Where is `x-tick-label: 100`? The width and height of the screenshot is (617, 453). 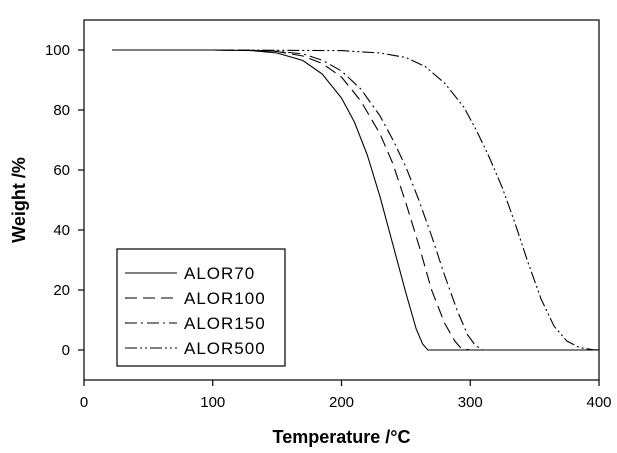
x-tick-label: 100 is located at coordinates (212, 402).